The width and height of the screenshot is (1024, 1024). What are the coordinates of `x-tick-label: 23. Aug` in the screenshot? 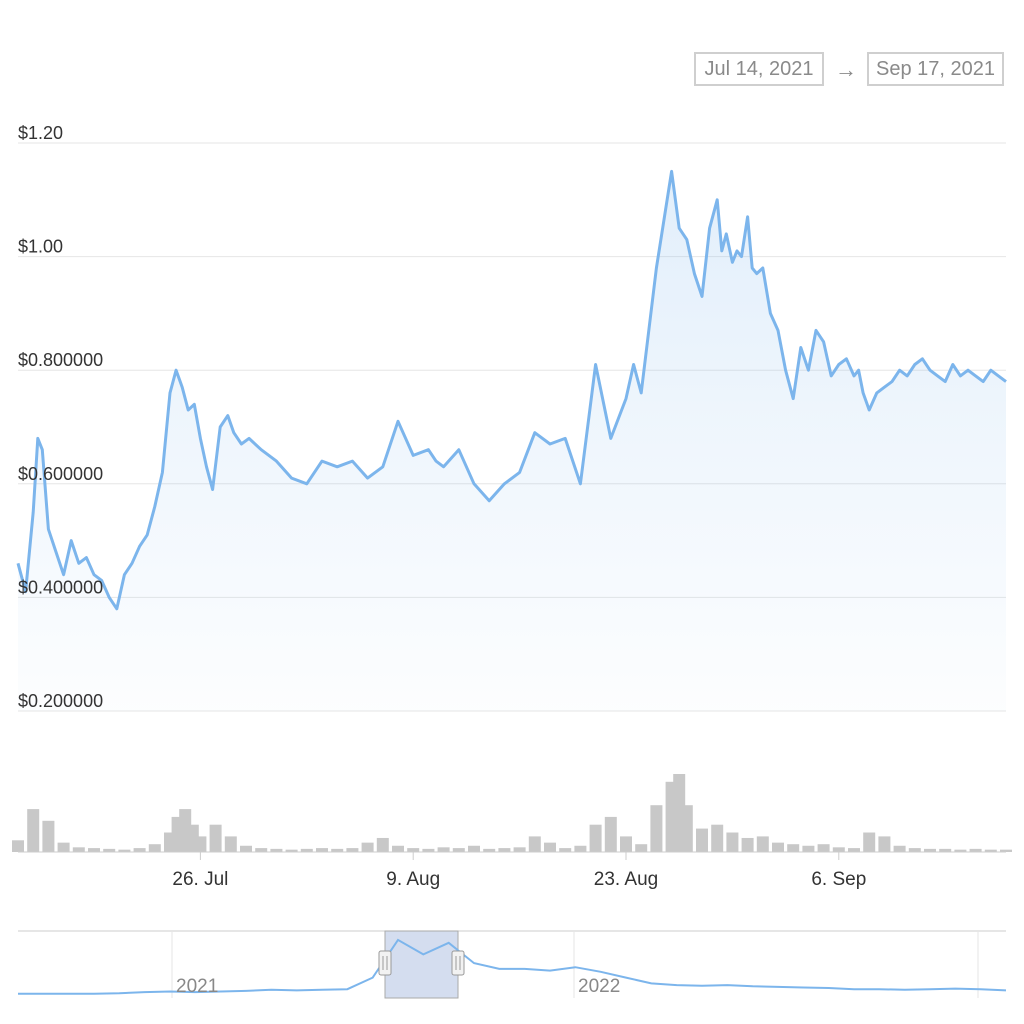 It's located at (626, 879).